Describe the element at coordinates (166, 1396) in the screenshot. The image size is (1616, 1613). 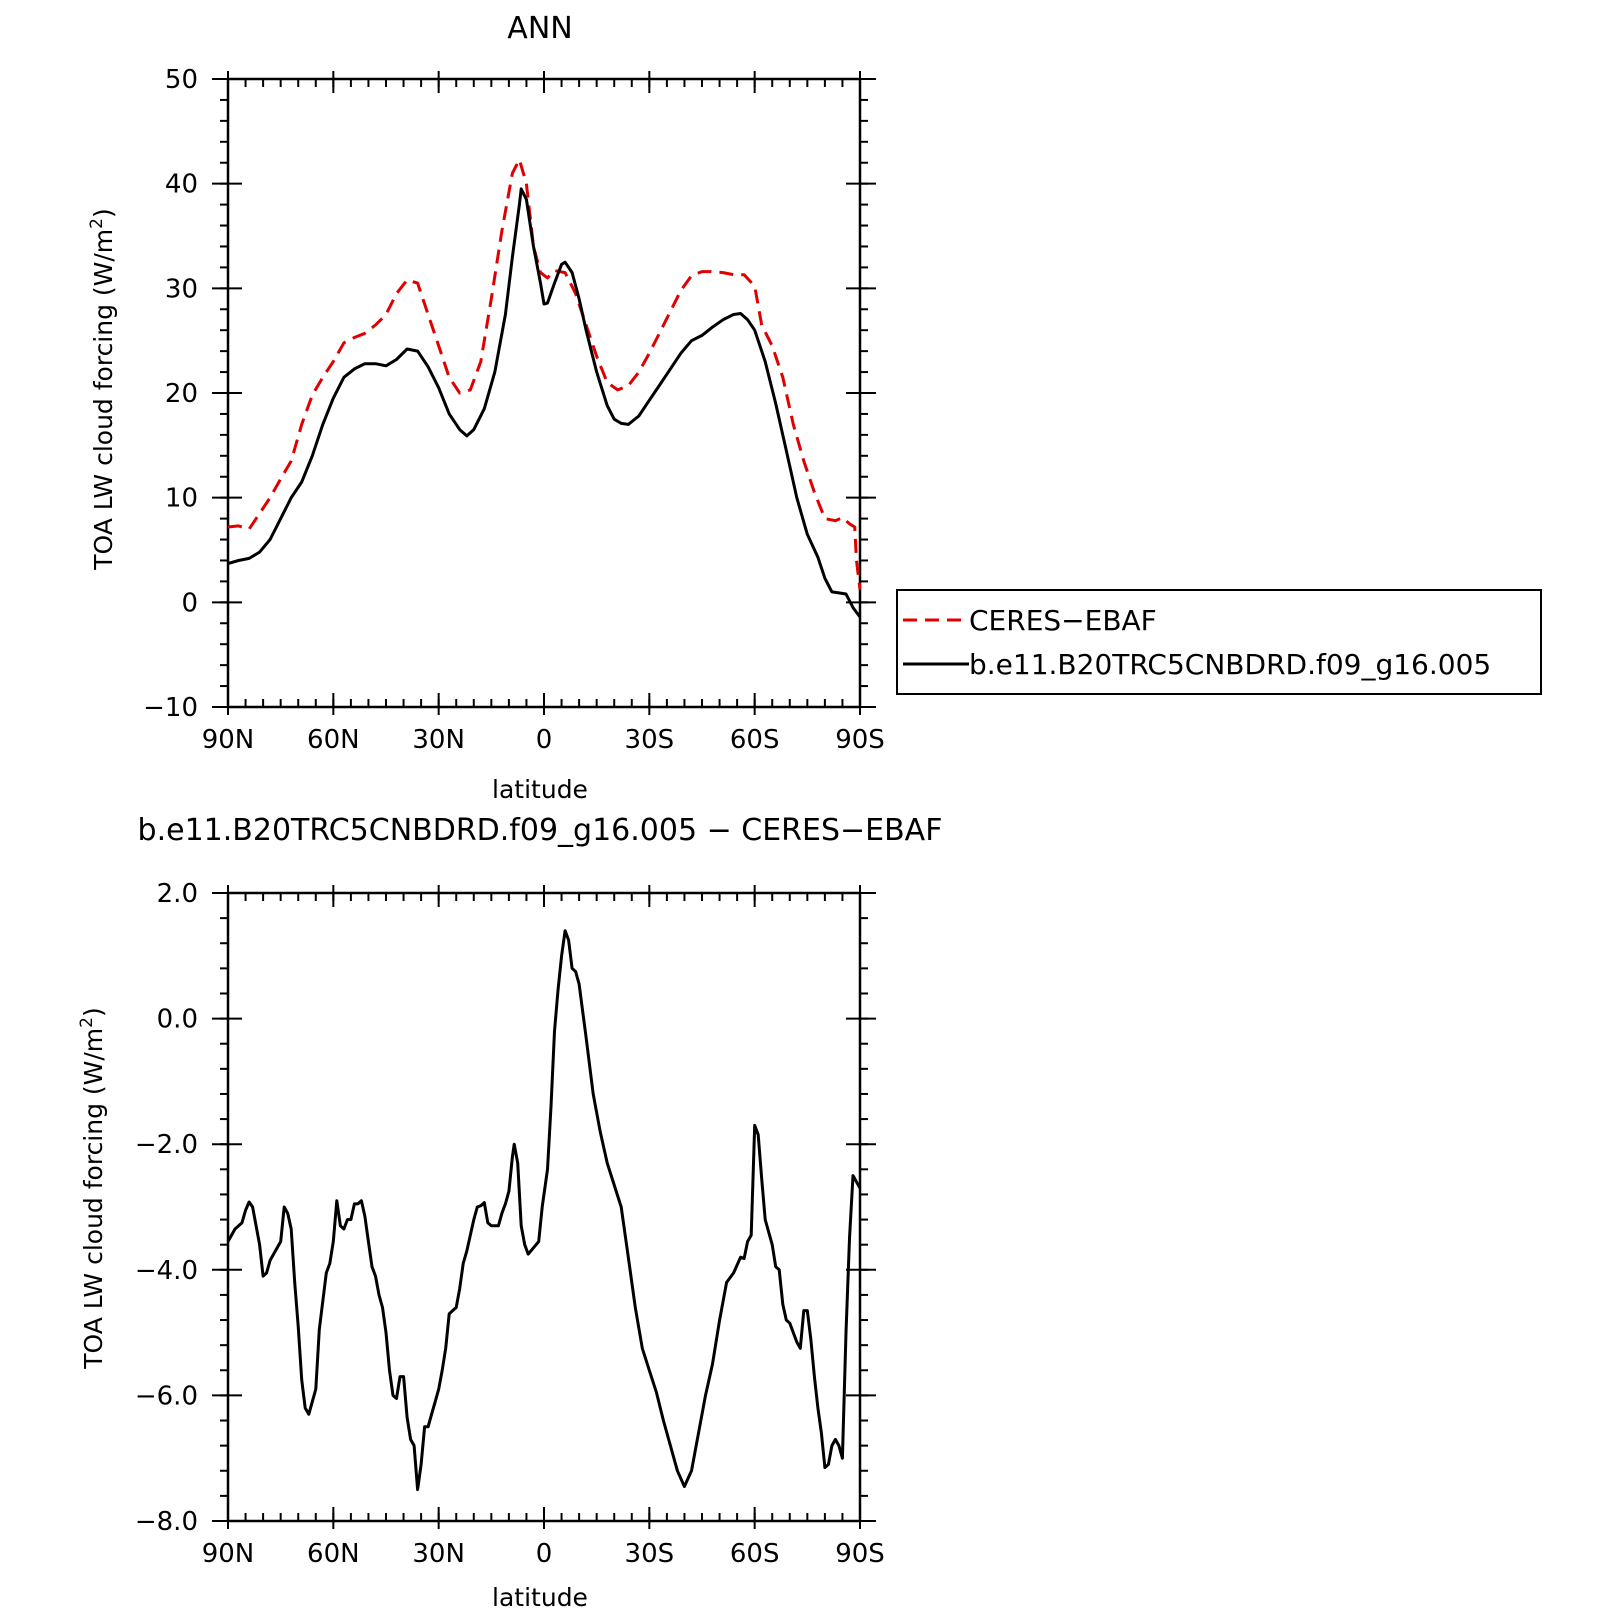
I see `y-tick-label: −6.0` at that location.